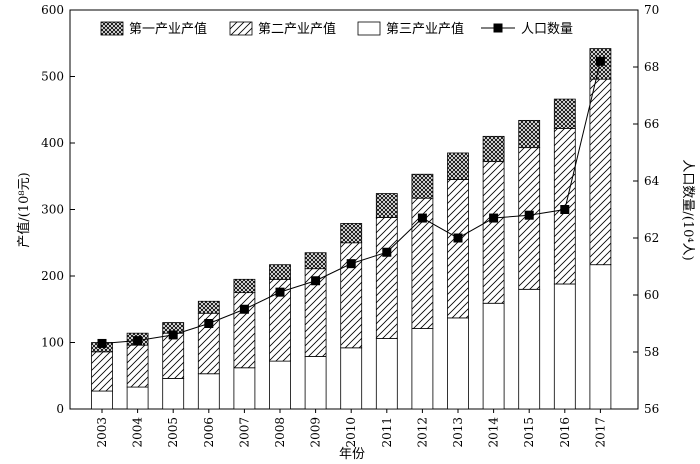  Describe the element at coordinates (173, 335) in the screenshot. I see `population-marker-2005` at that location.